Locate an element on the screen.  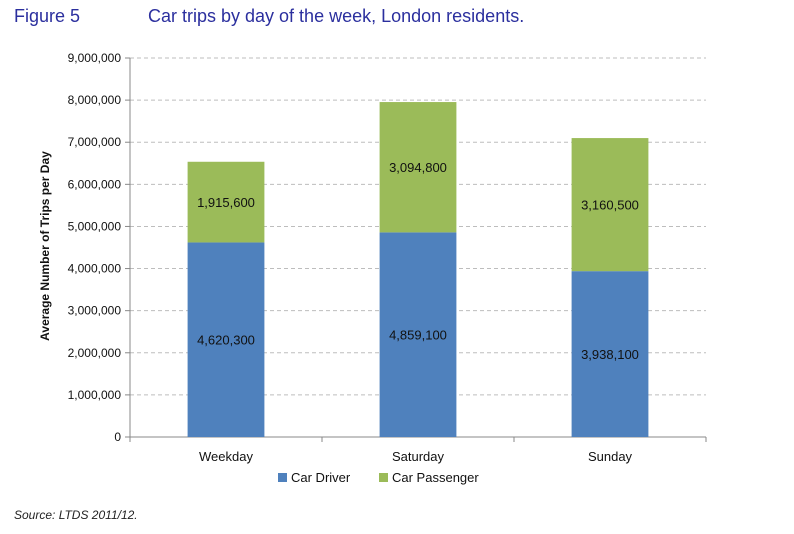
y-axis-label: Average Number of Trips per Day is located at coordinates (45, 246).